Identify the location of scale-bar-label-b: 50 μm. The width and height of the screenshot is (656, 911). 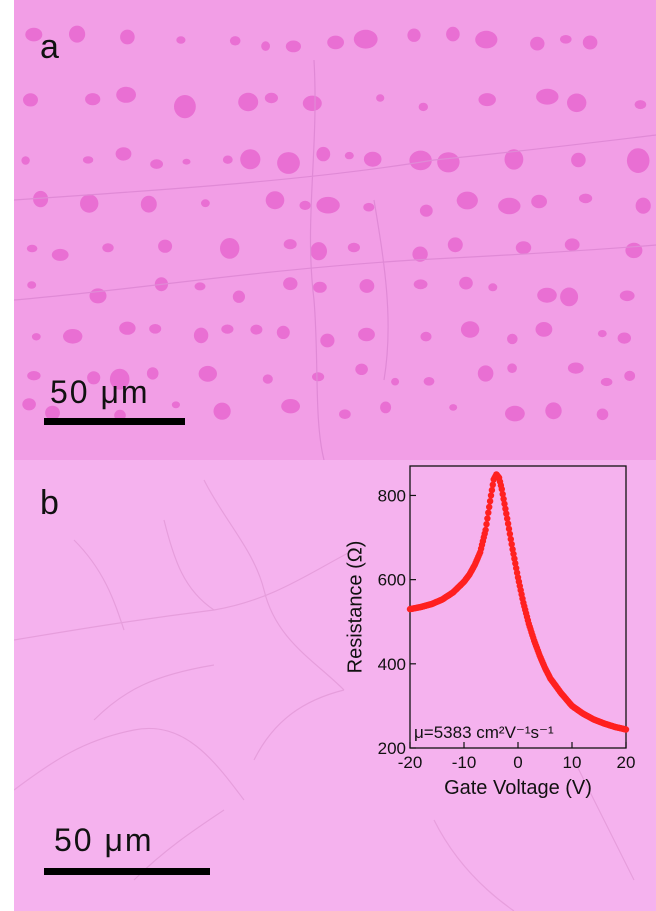
(104, 840).